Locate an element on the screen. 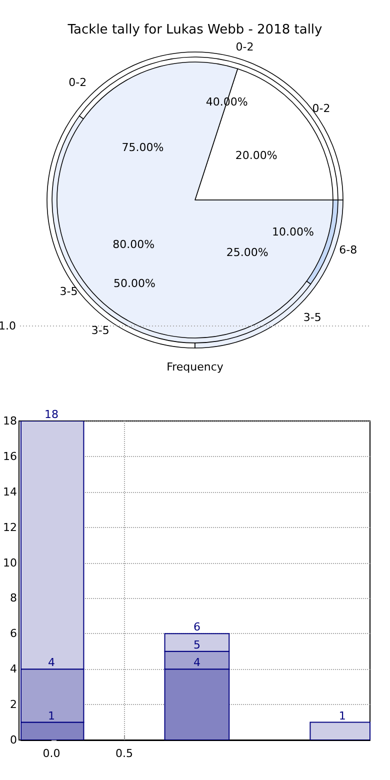  chart-title: Tackle tally for Lukas Webb - 2018 tally is located at coordinates (194, 30).